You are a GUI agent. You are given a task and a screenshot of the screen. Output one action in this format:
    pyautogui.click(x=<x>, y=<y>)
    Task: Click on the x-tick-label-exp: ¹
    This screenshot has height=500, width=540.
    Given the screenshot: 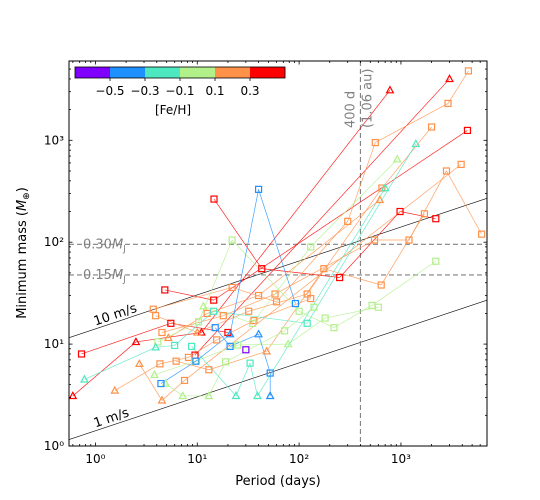 What is the action you would take?
    pyautogui.click(x=205, y=459)
    